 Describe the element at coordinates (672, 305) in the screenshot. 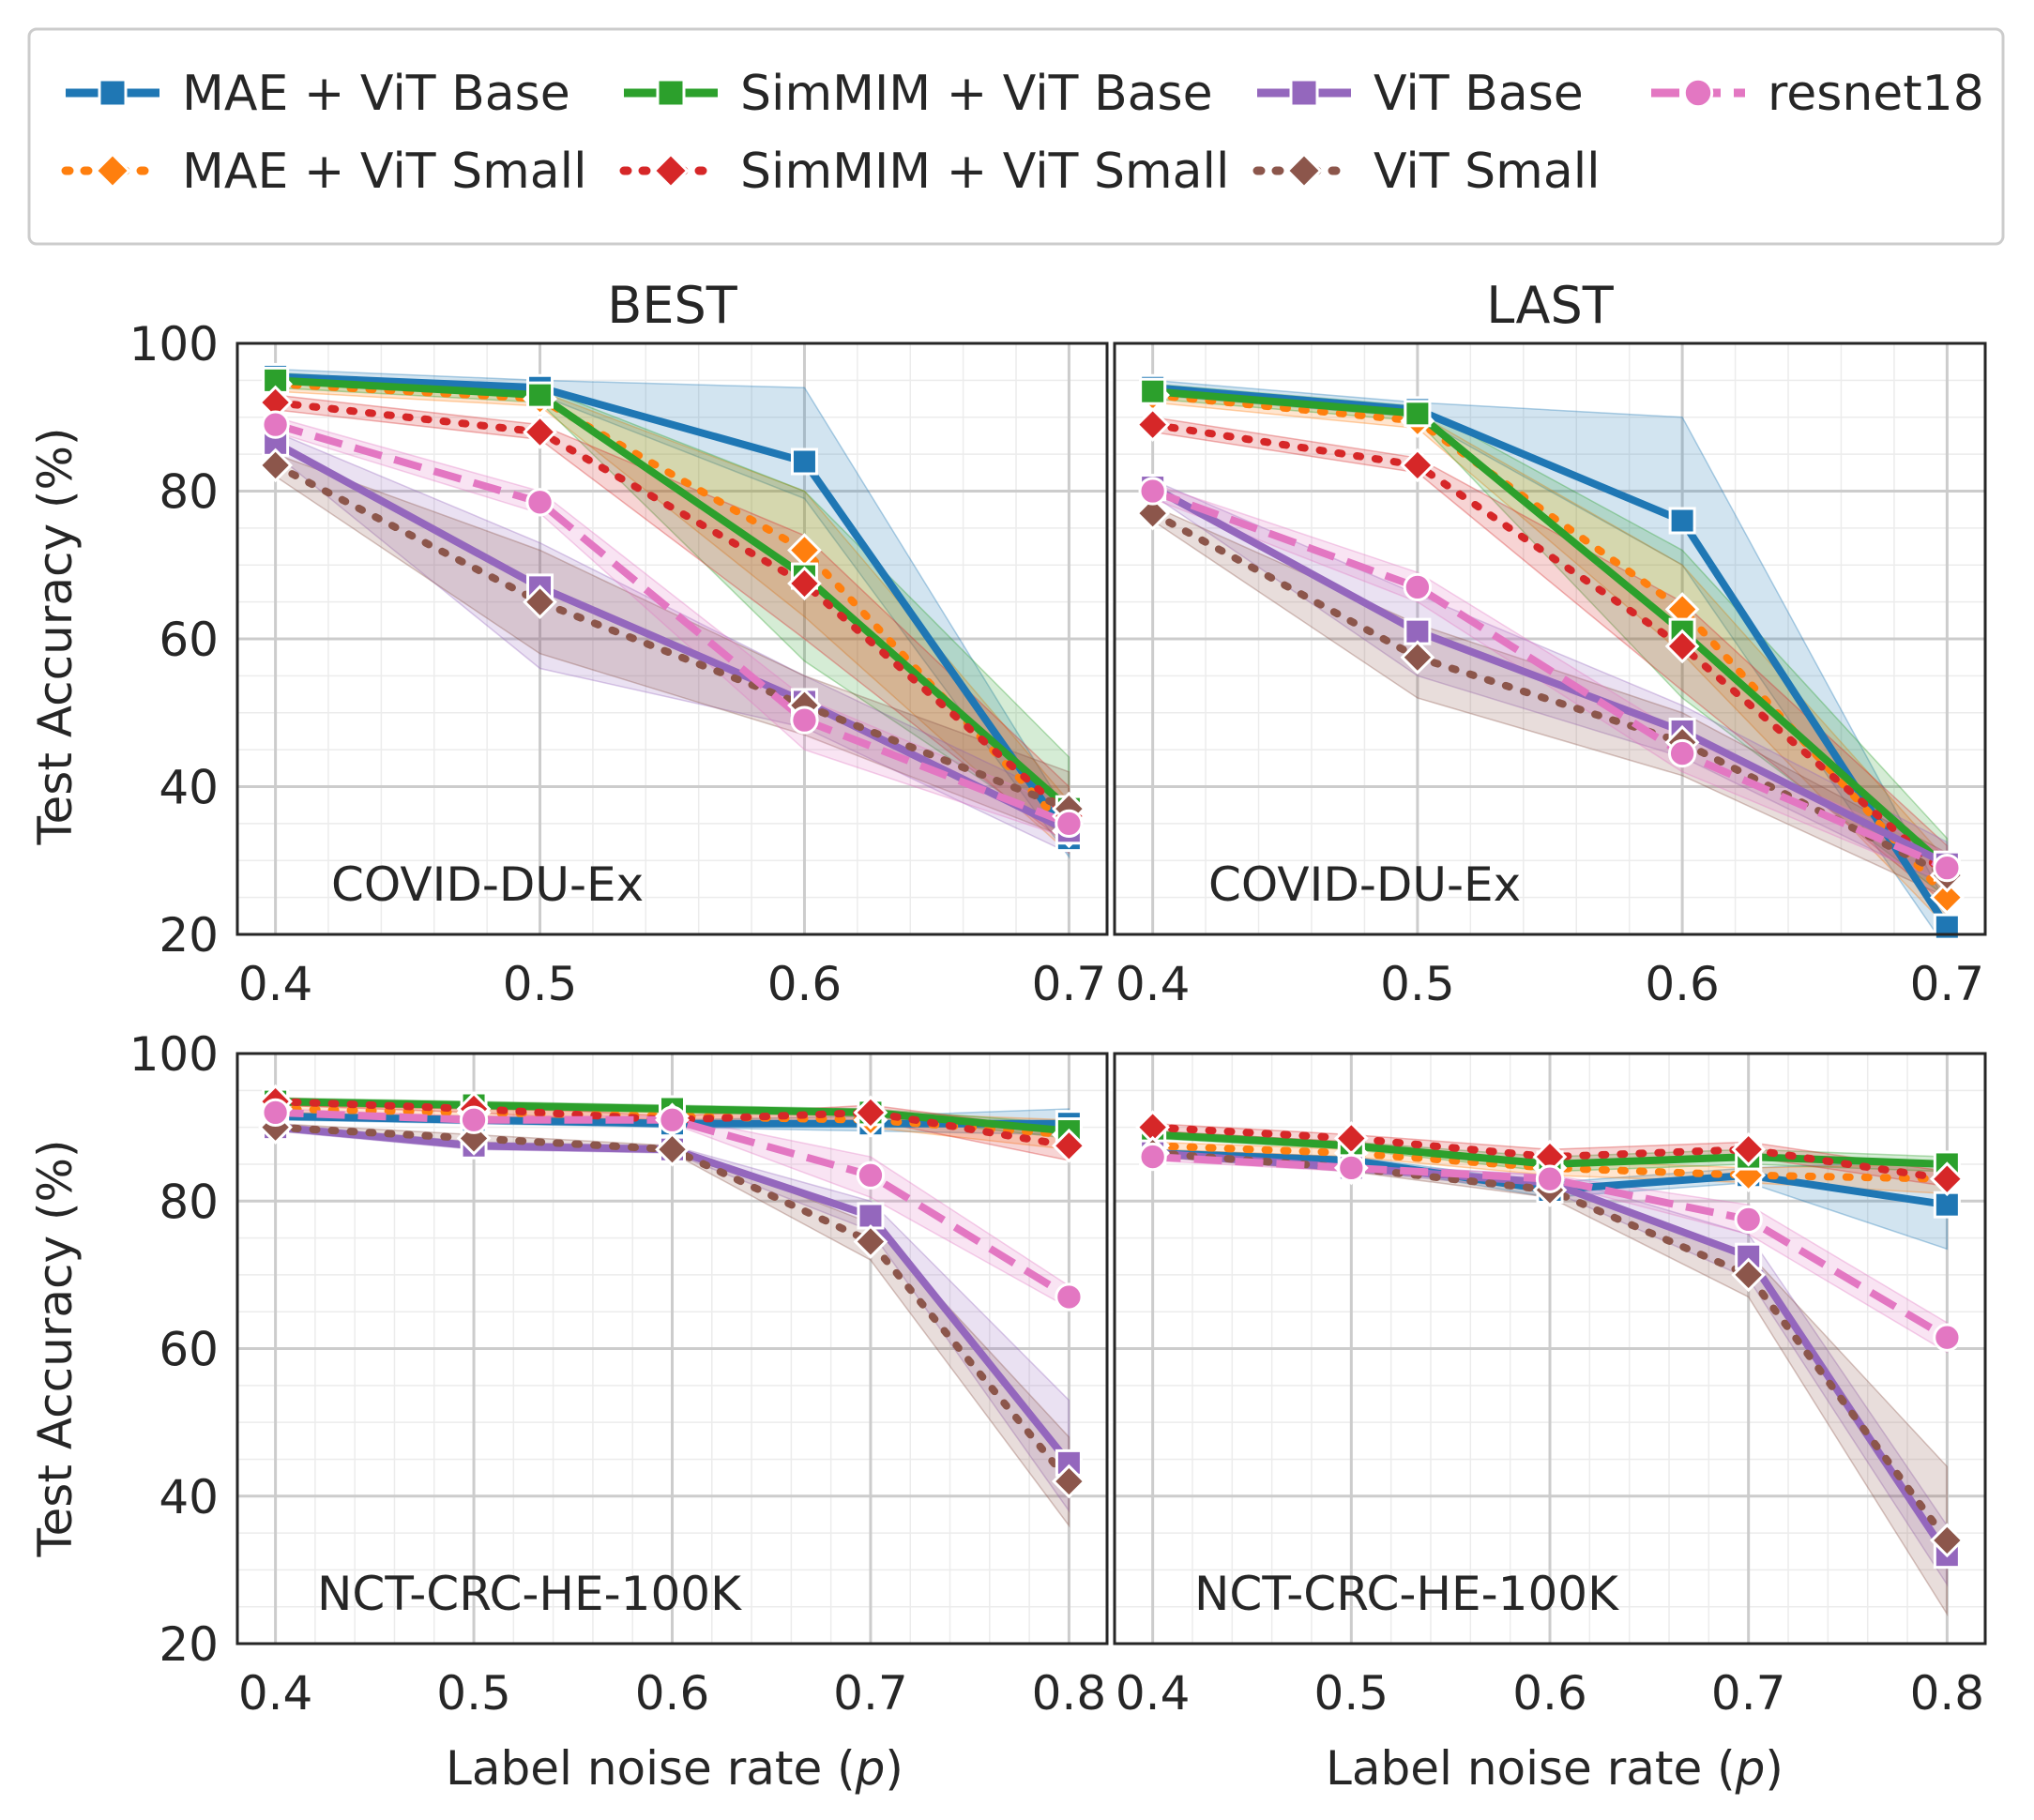

I see `panel-title: BEST` at that location.